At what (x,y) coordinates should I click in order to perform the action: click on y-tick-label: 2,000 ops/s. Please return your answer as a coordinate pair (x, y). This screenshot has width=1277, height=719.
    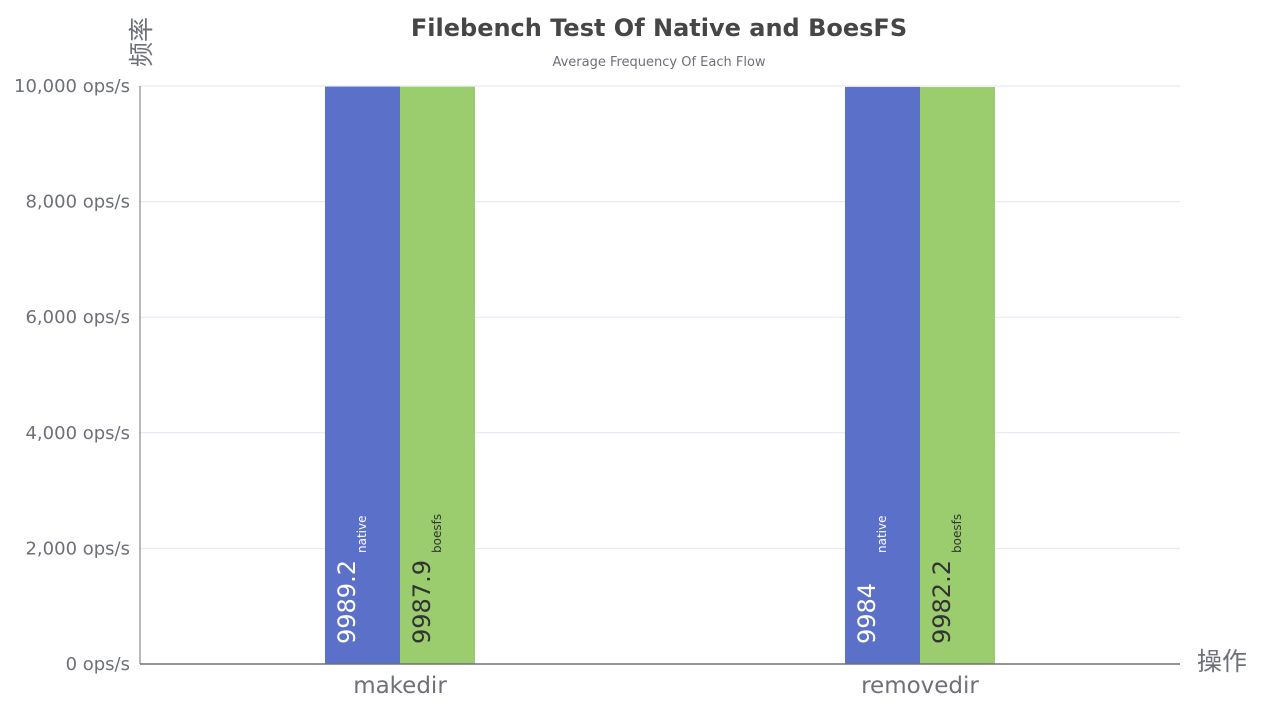
    Looking at the image, I should click on (77, 548).